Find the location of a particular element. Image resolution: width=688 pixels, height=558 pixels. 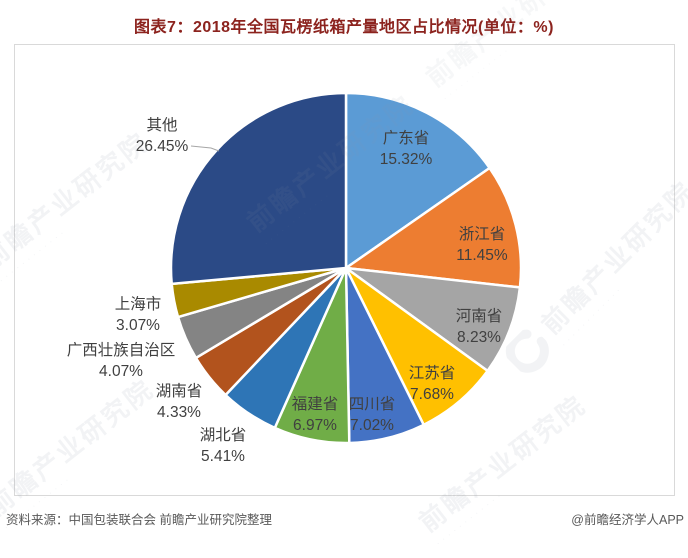

slice-value-河南省: 8.23% is located at coordinates (479, 337).